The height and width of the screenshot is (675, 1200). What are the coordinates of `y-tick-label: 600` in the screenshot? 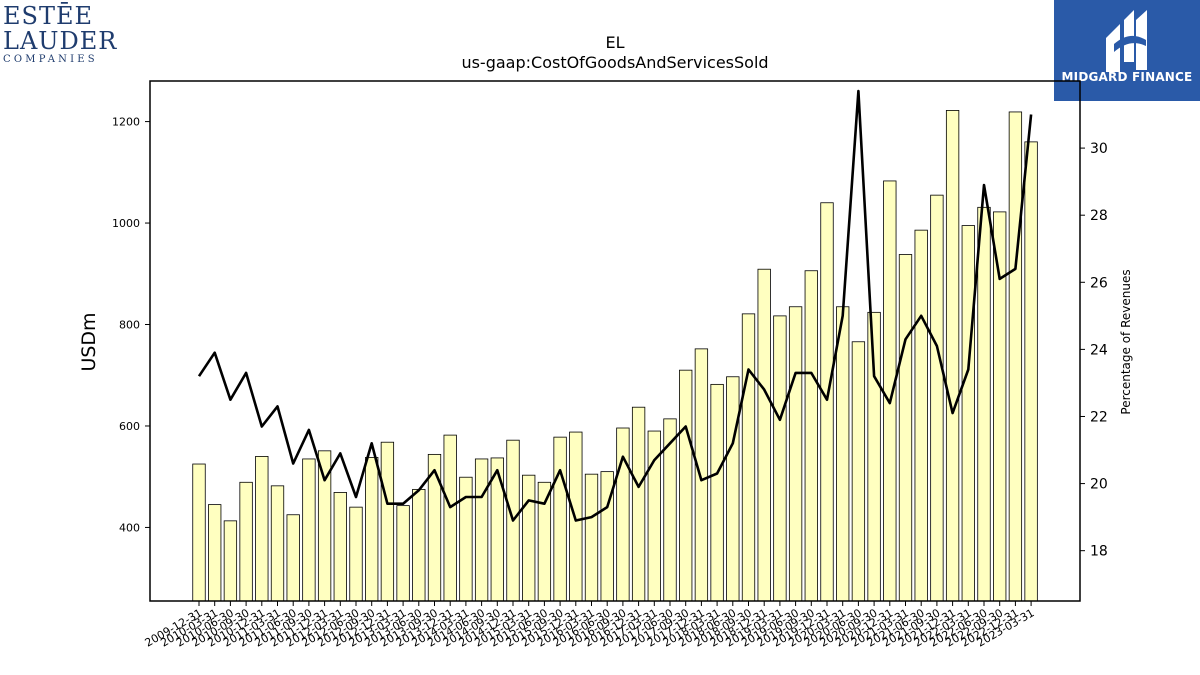 It's located at (129, 426).